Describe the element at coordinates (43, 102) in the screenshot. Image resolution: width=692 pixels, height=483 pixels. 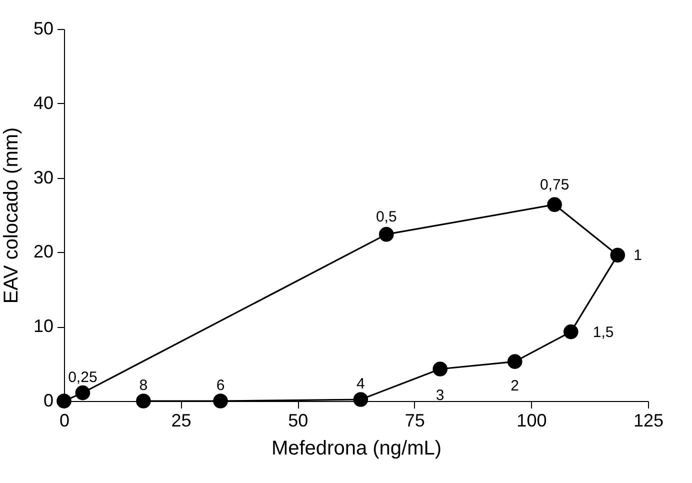
I see `y-tick-label: 40` at that location.